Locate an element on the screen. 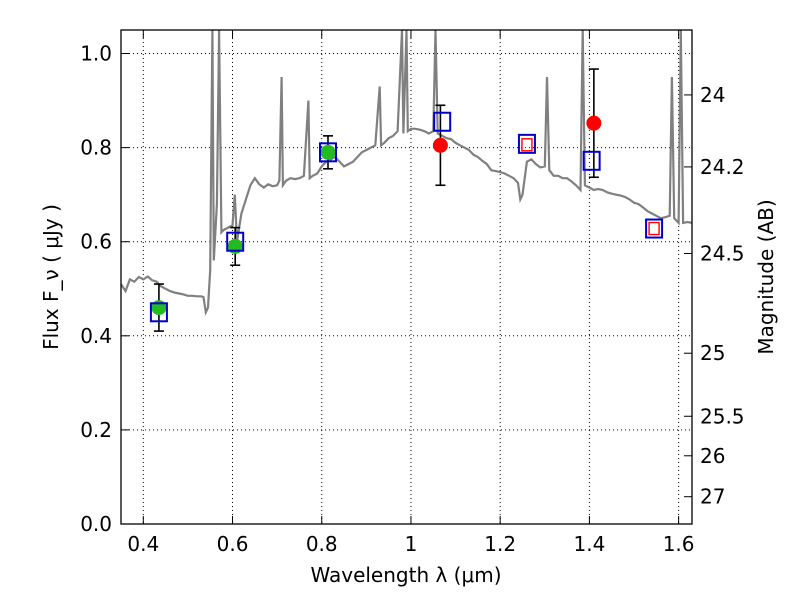  y2-tick-label: 24 is located at coordinates (712, 95).